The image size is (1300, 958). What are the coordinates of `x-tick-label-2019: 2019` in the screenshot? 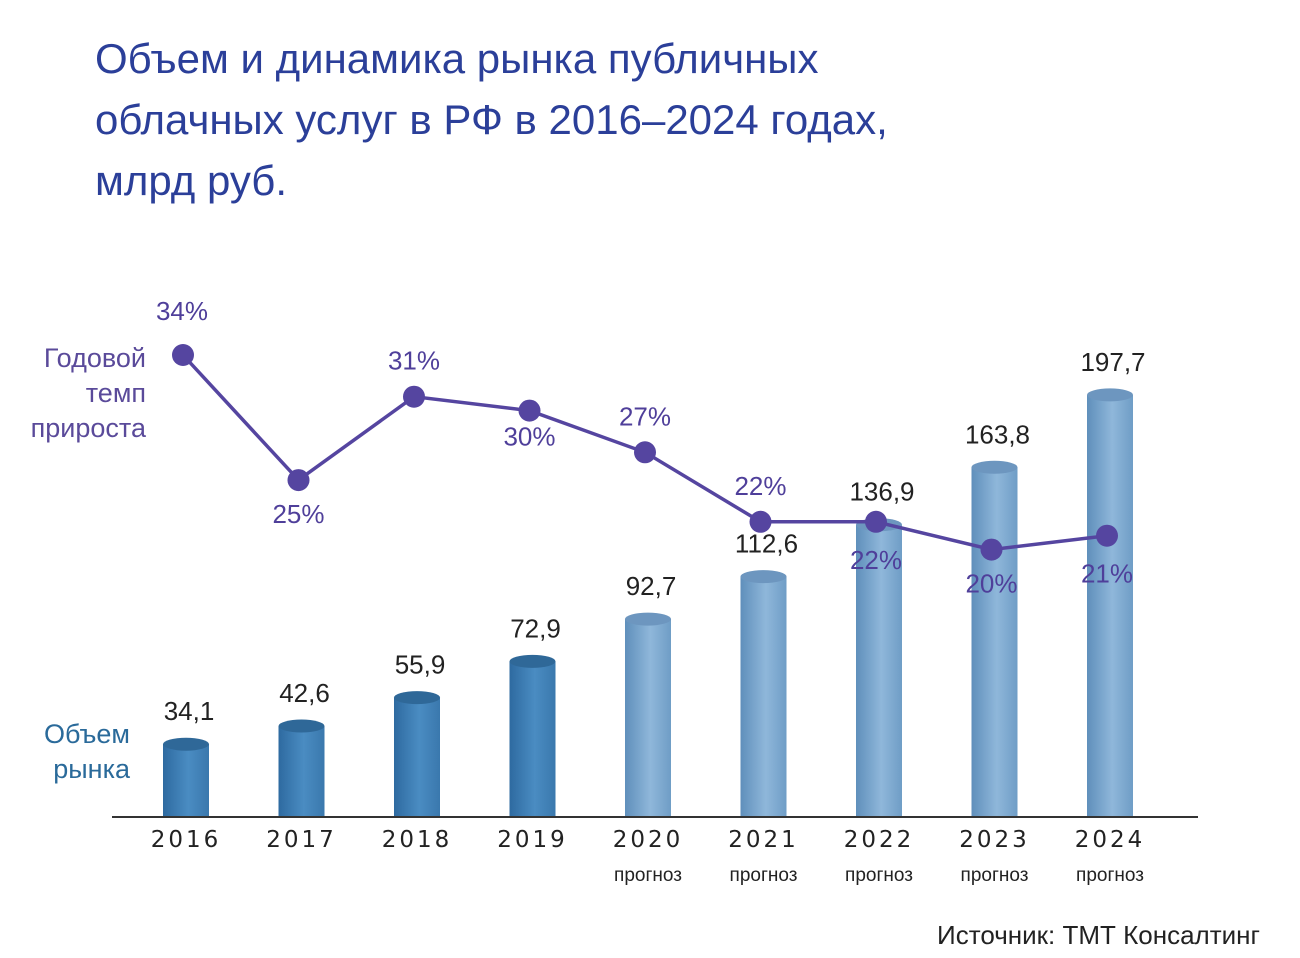 It's located at (532, 840).